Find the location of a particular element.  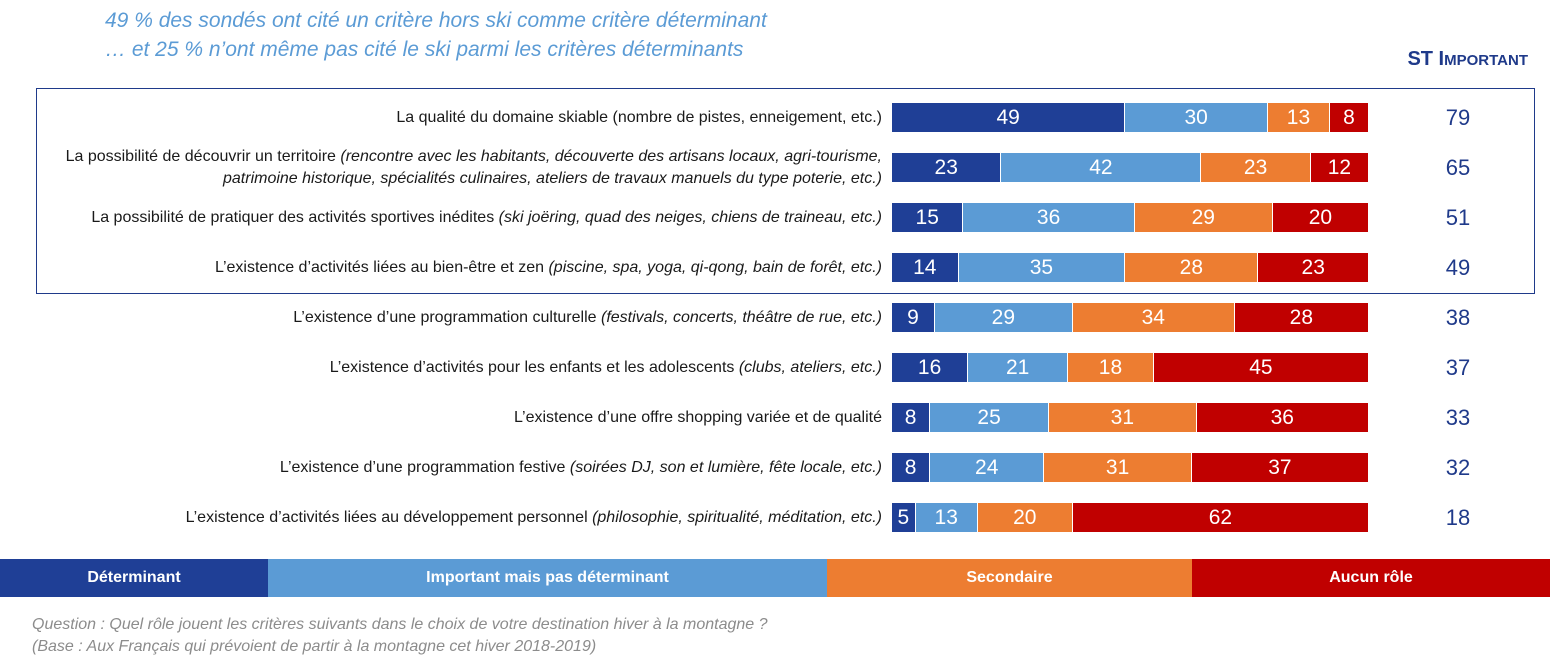

stacked-bar: 14 35 28 23 is located at coordinates (1130, 267).